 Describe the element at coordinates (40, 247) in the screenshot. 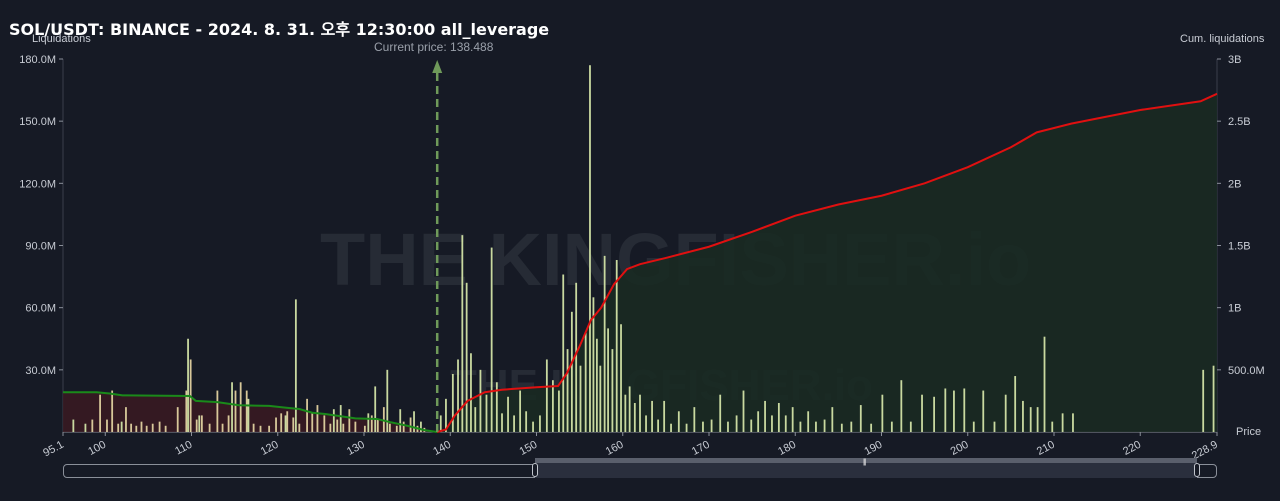

I see `left-tick-label: 90.0M` at that location.